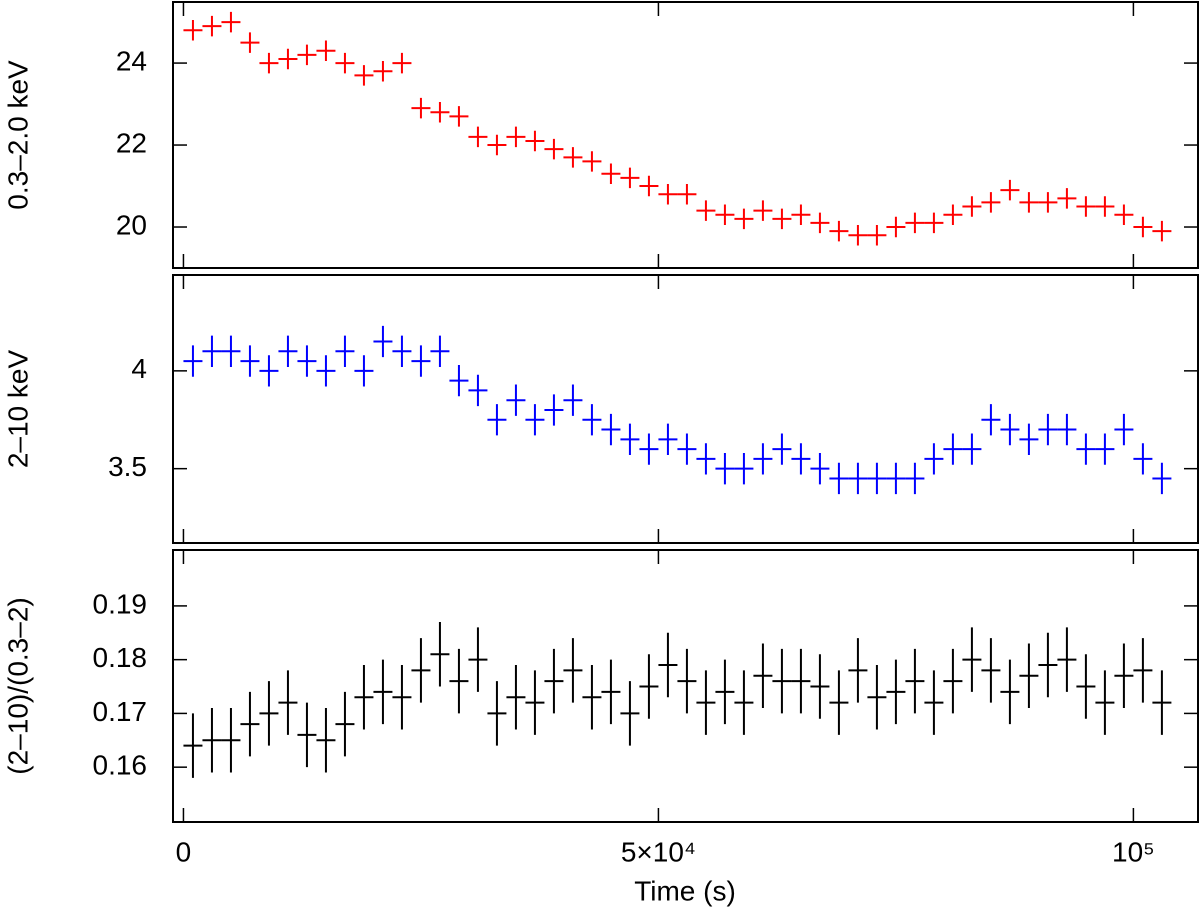 The image size is (1200, 919). Describe the element at coordinates (685, 890) in the screenshot. I see `x-axis-label: Time (s)` at that location.